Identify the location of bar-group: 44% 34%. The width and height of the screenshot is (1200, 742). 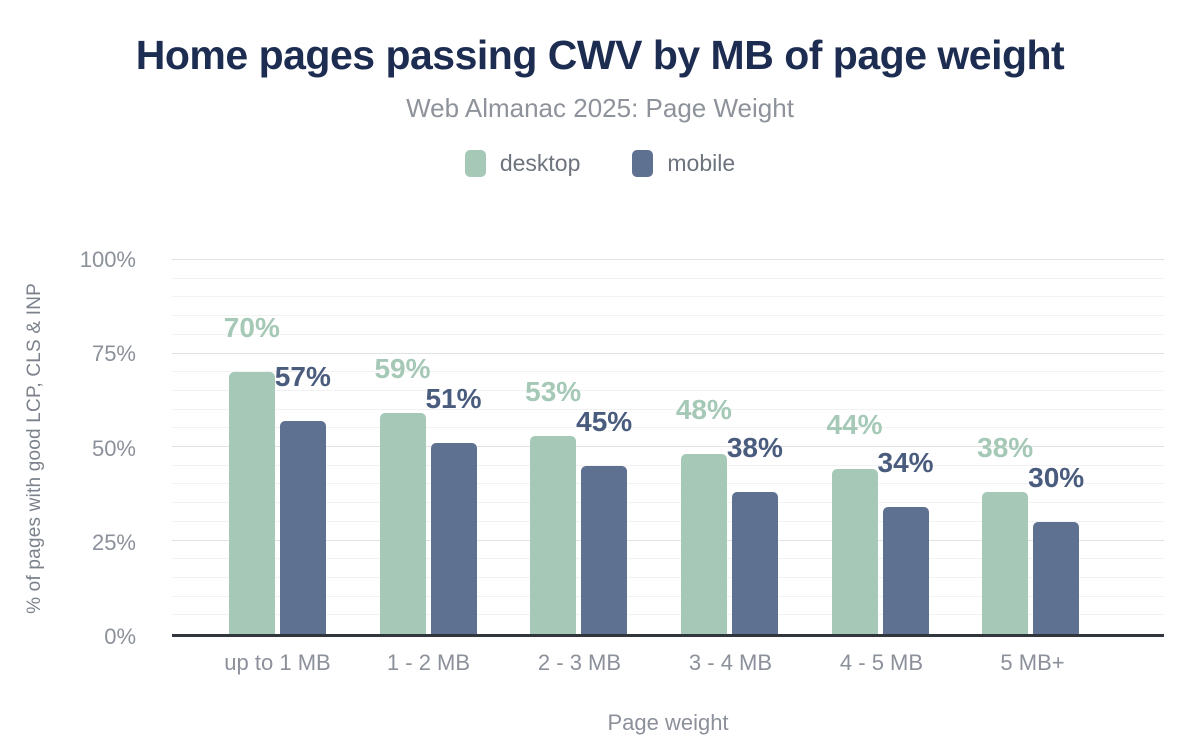
(880, 447).